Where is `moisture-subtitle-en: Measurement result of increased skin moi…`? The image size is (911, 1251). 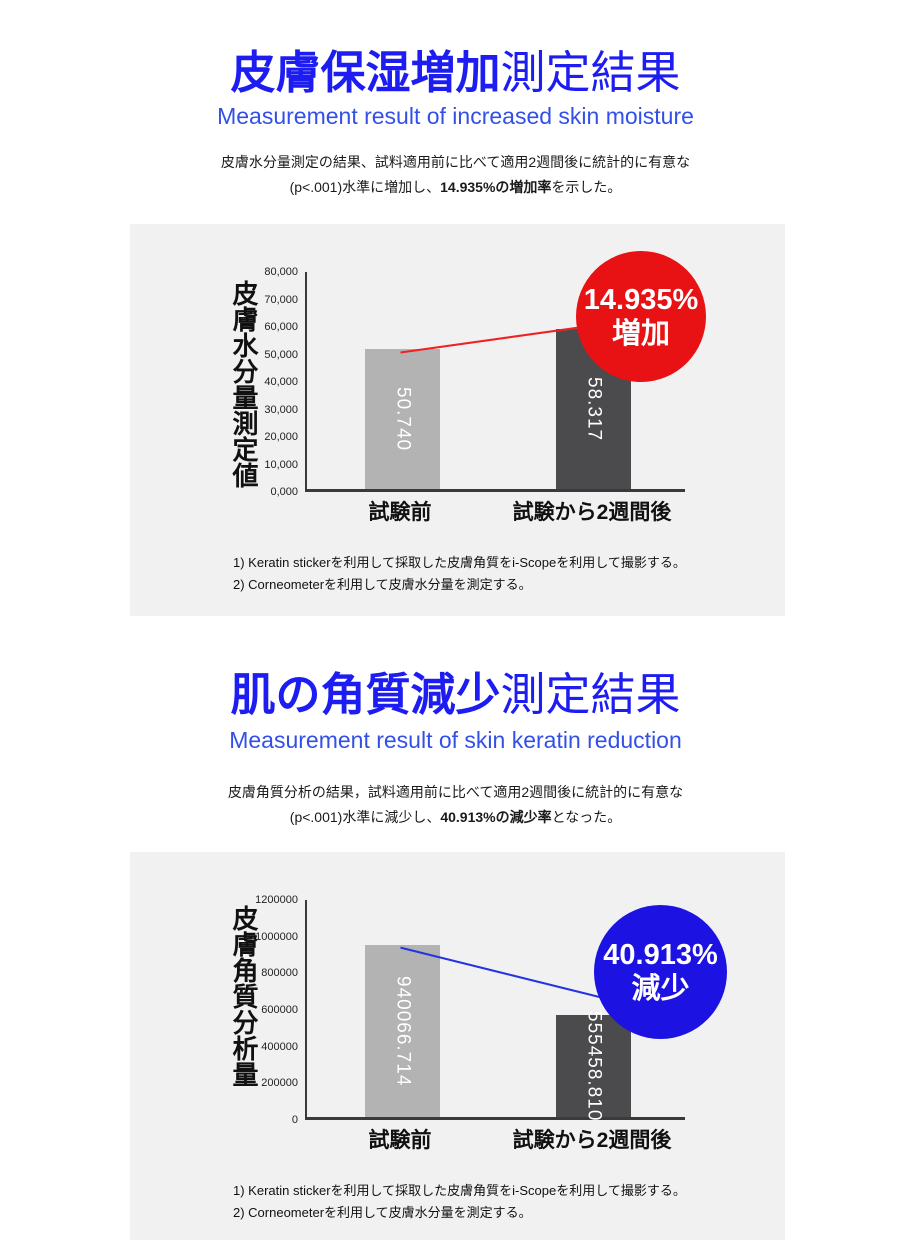 moisture-subtitle-en: Measurement result of increased skin moi… is located at coordinates (455, 116).